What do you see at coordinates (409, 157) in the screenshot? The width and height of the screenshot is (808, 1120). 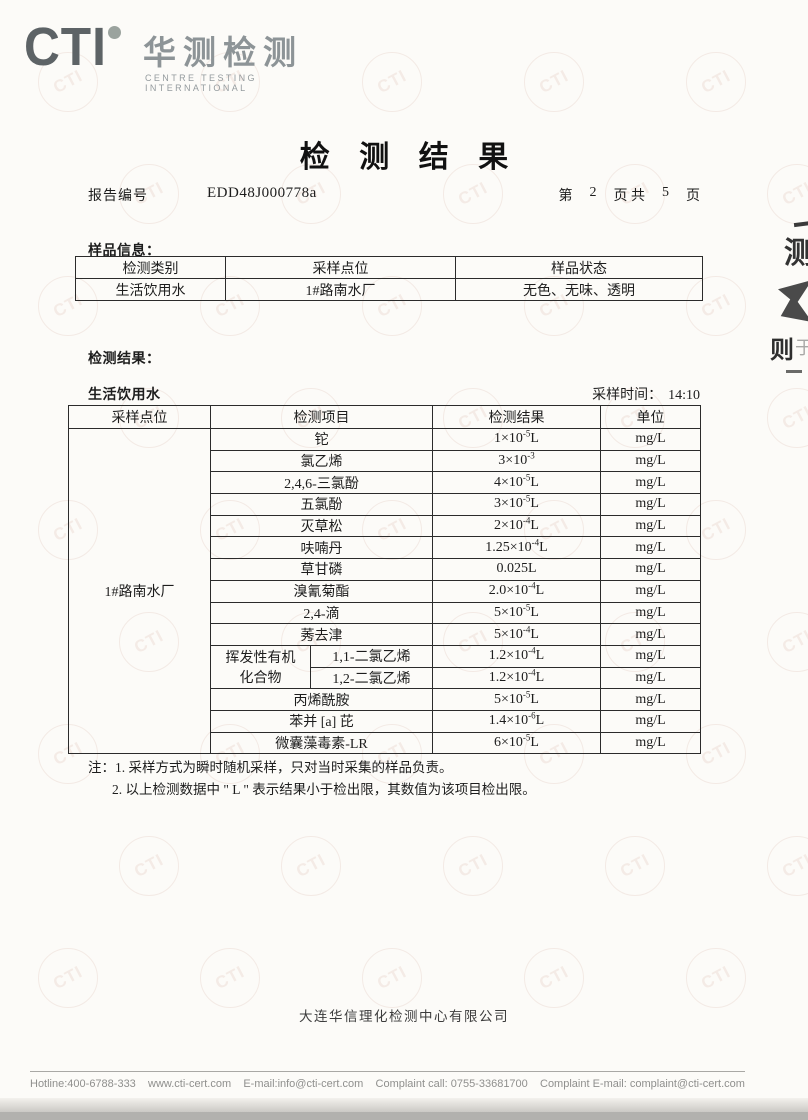 I see `page-title: 检 测 结 果` at bounding box center [409, 157].